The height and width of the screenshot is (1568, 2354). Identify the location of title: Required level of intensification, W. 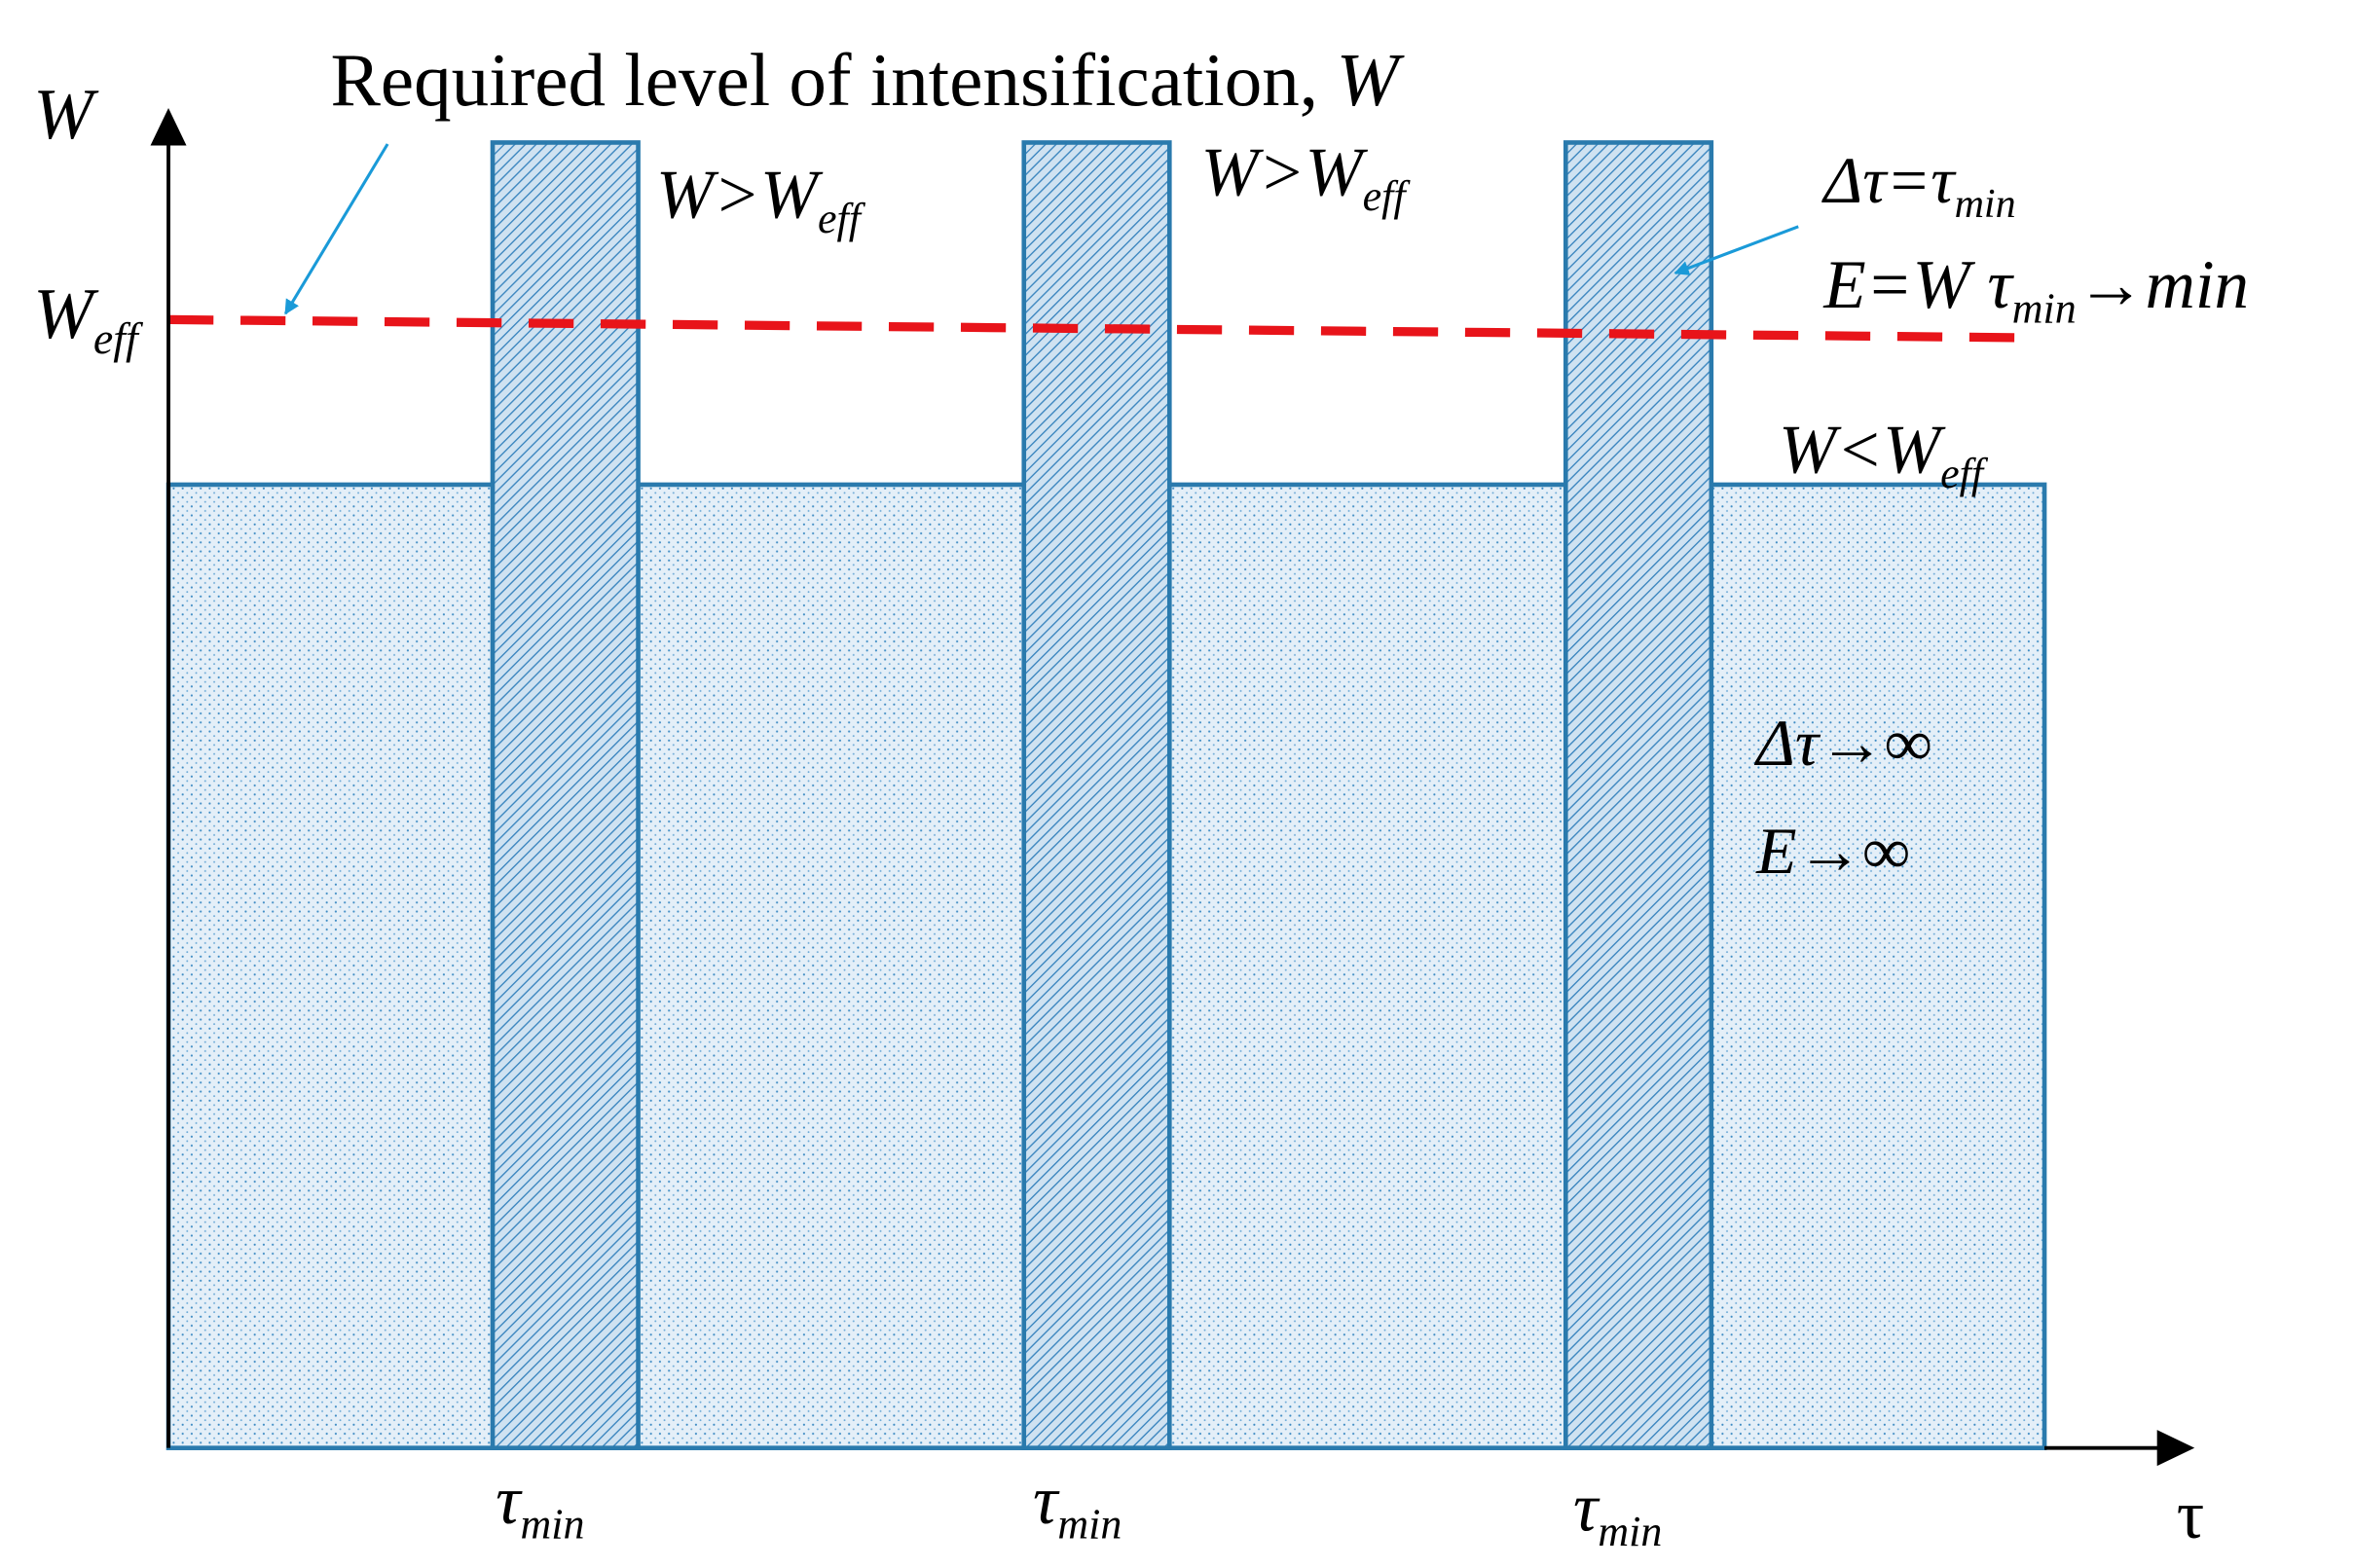
(869, 80).